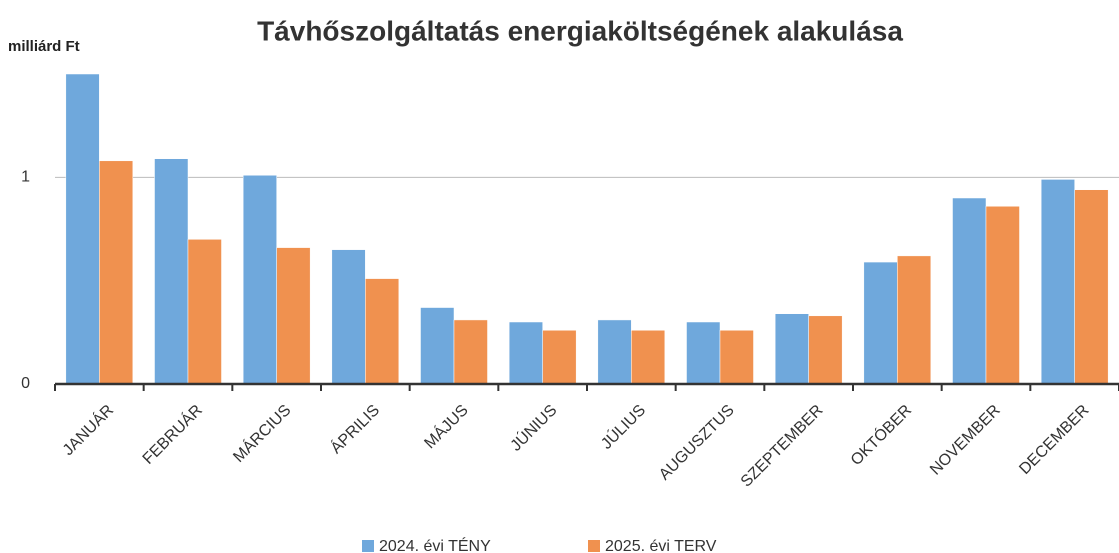  What do you see at coordinates (262, 433) in the screenshot?
I see `x-tick-label: MÁRCIUS` at bounding box center [262, 433].